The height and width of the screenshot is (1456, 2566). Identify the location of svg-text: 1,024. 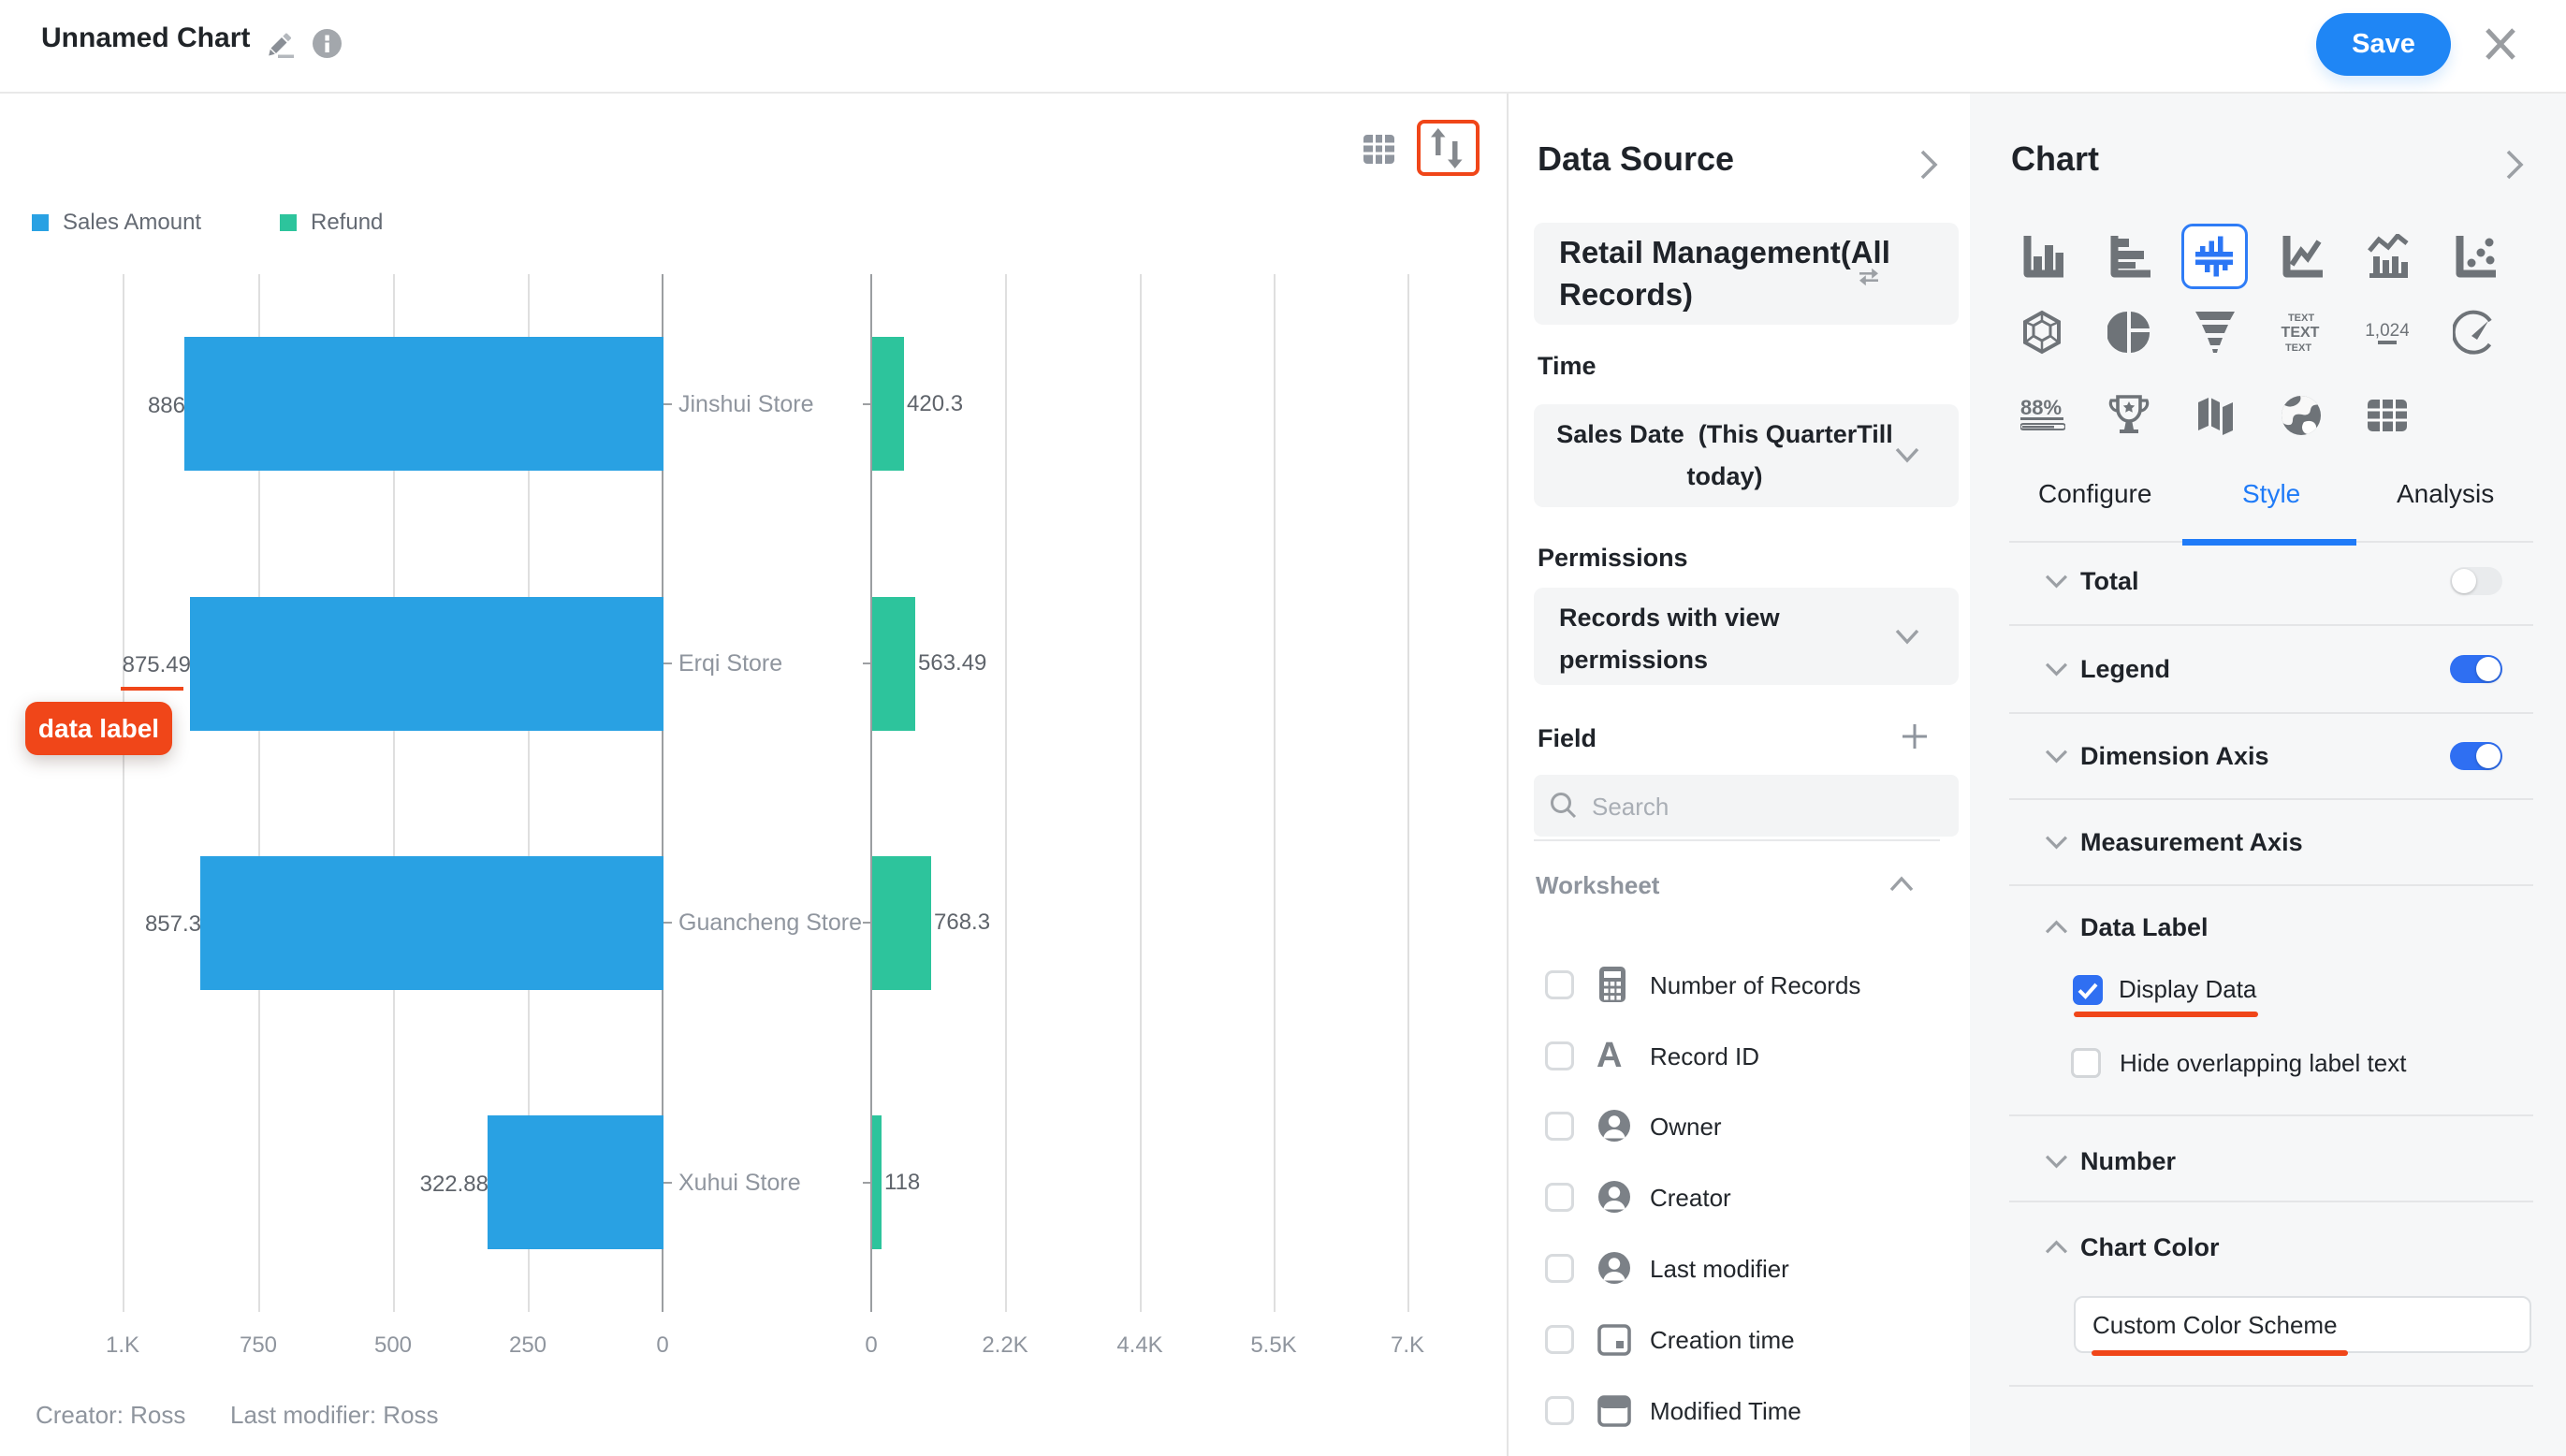
(2387, 331).